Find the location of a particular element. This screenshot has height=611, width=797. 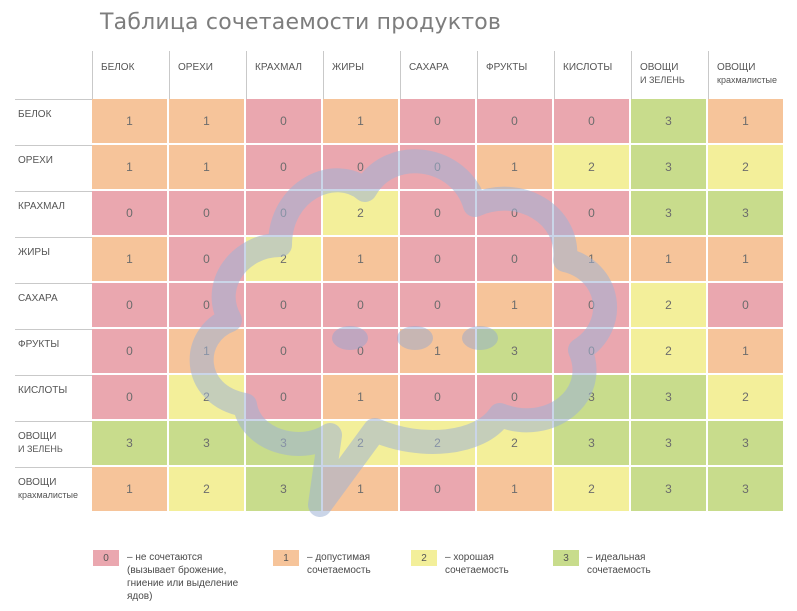

legend-swatch: 3 is located at coordinates (566, 558).